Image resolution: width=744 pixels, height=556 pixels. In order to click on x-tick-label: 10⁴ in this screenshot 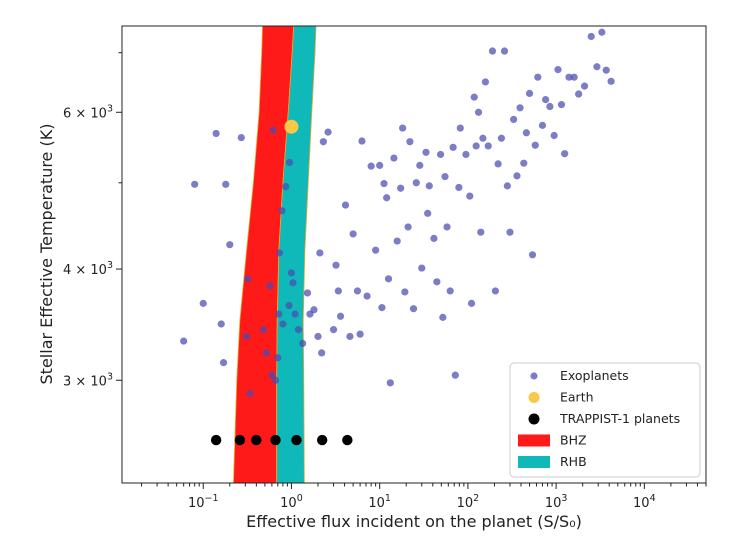, I will do `click(644, 502)`.